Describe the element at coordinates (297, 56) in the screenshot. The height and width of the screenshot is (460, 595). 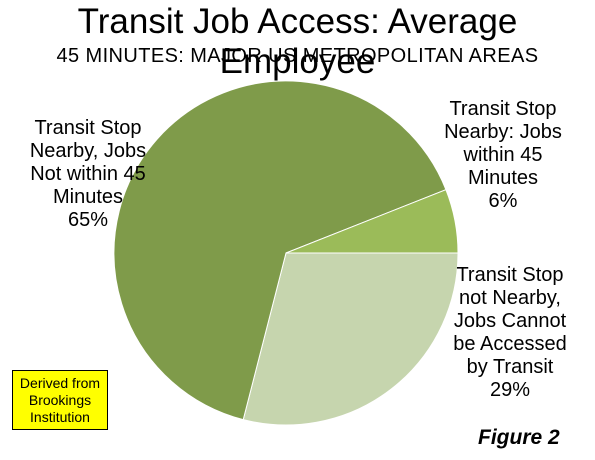
I see `chart-subtitle: 45 MINUTES: MAJOR US METROPOLITAN AREAS` at that location.